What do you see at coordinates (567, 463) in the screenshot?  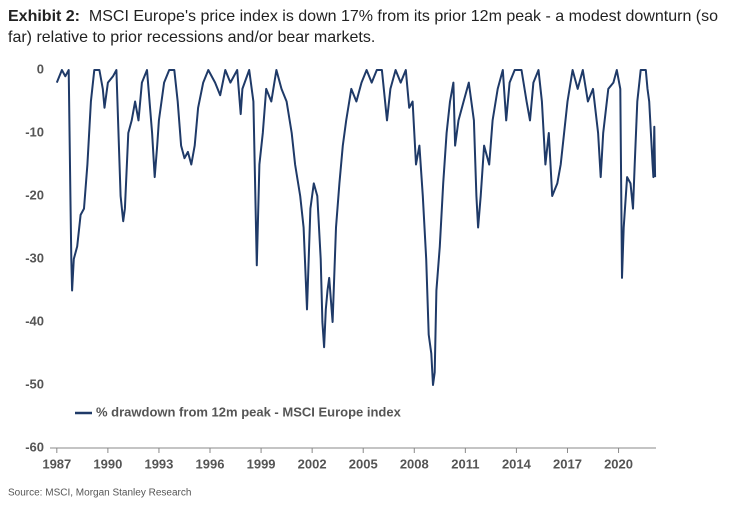 I see `x-tick-label: 2017` at bounding box center [567, 463].